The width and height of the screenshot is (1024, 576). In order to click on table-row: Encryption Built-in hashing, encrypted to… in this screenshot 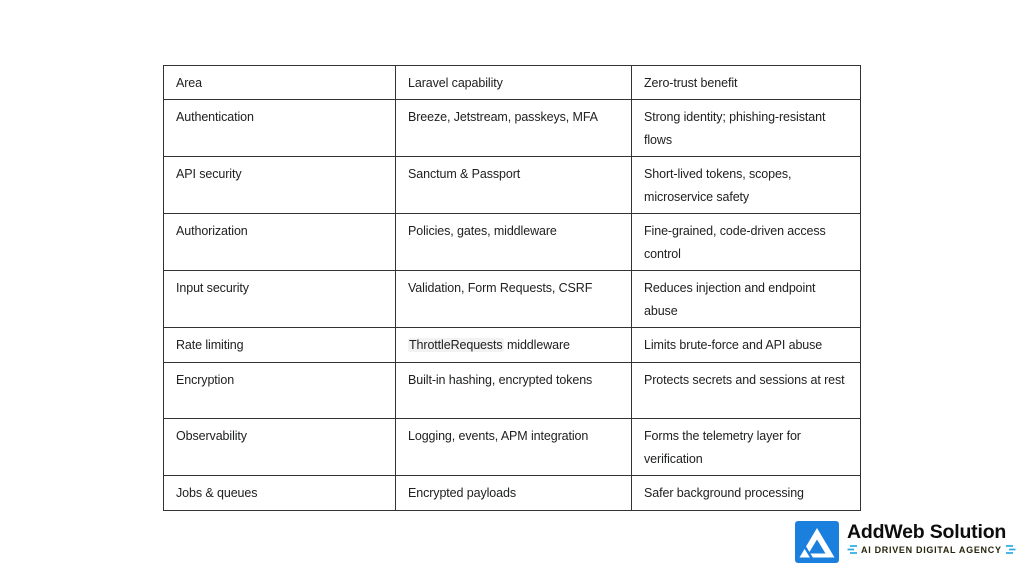, I will do `click(512, 390)`.